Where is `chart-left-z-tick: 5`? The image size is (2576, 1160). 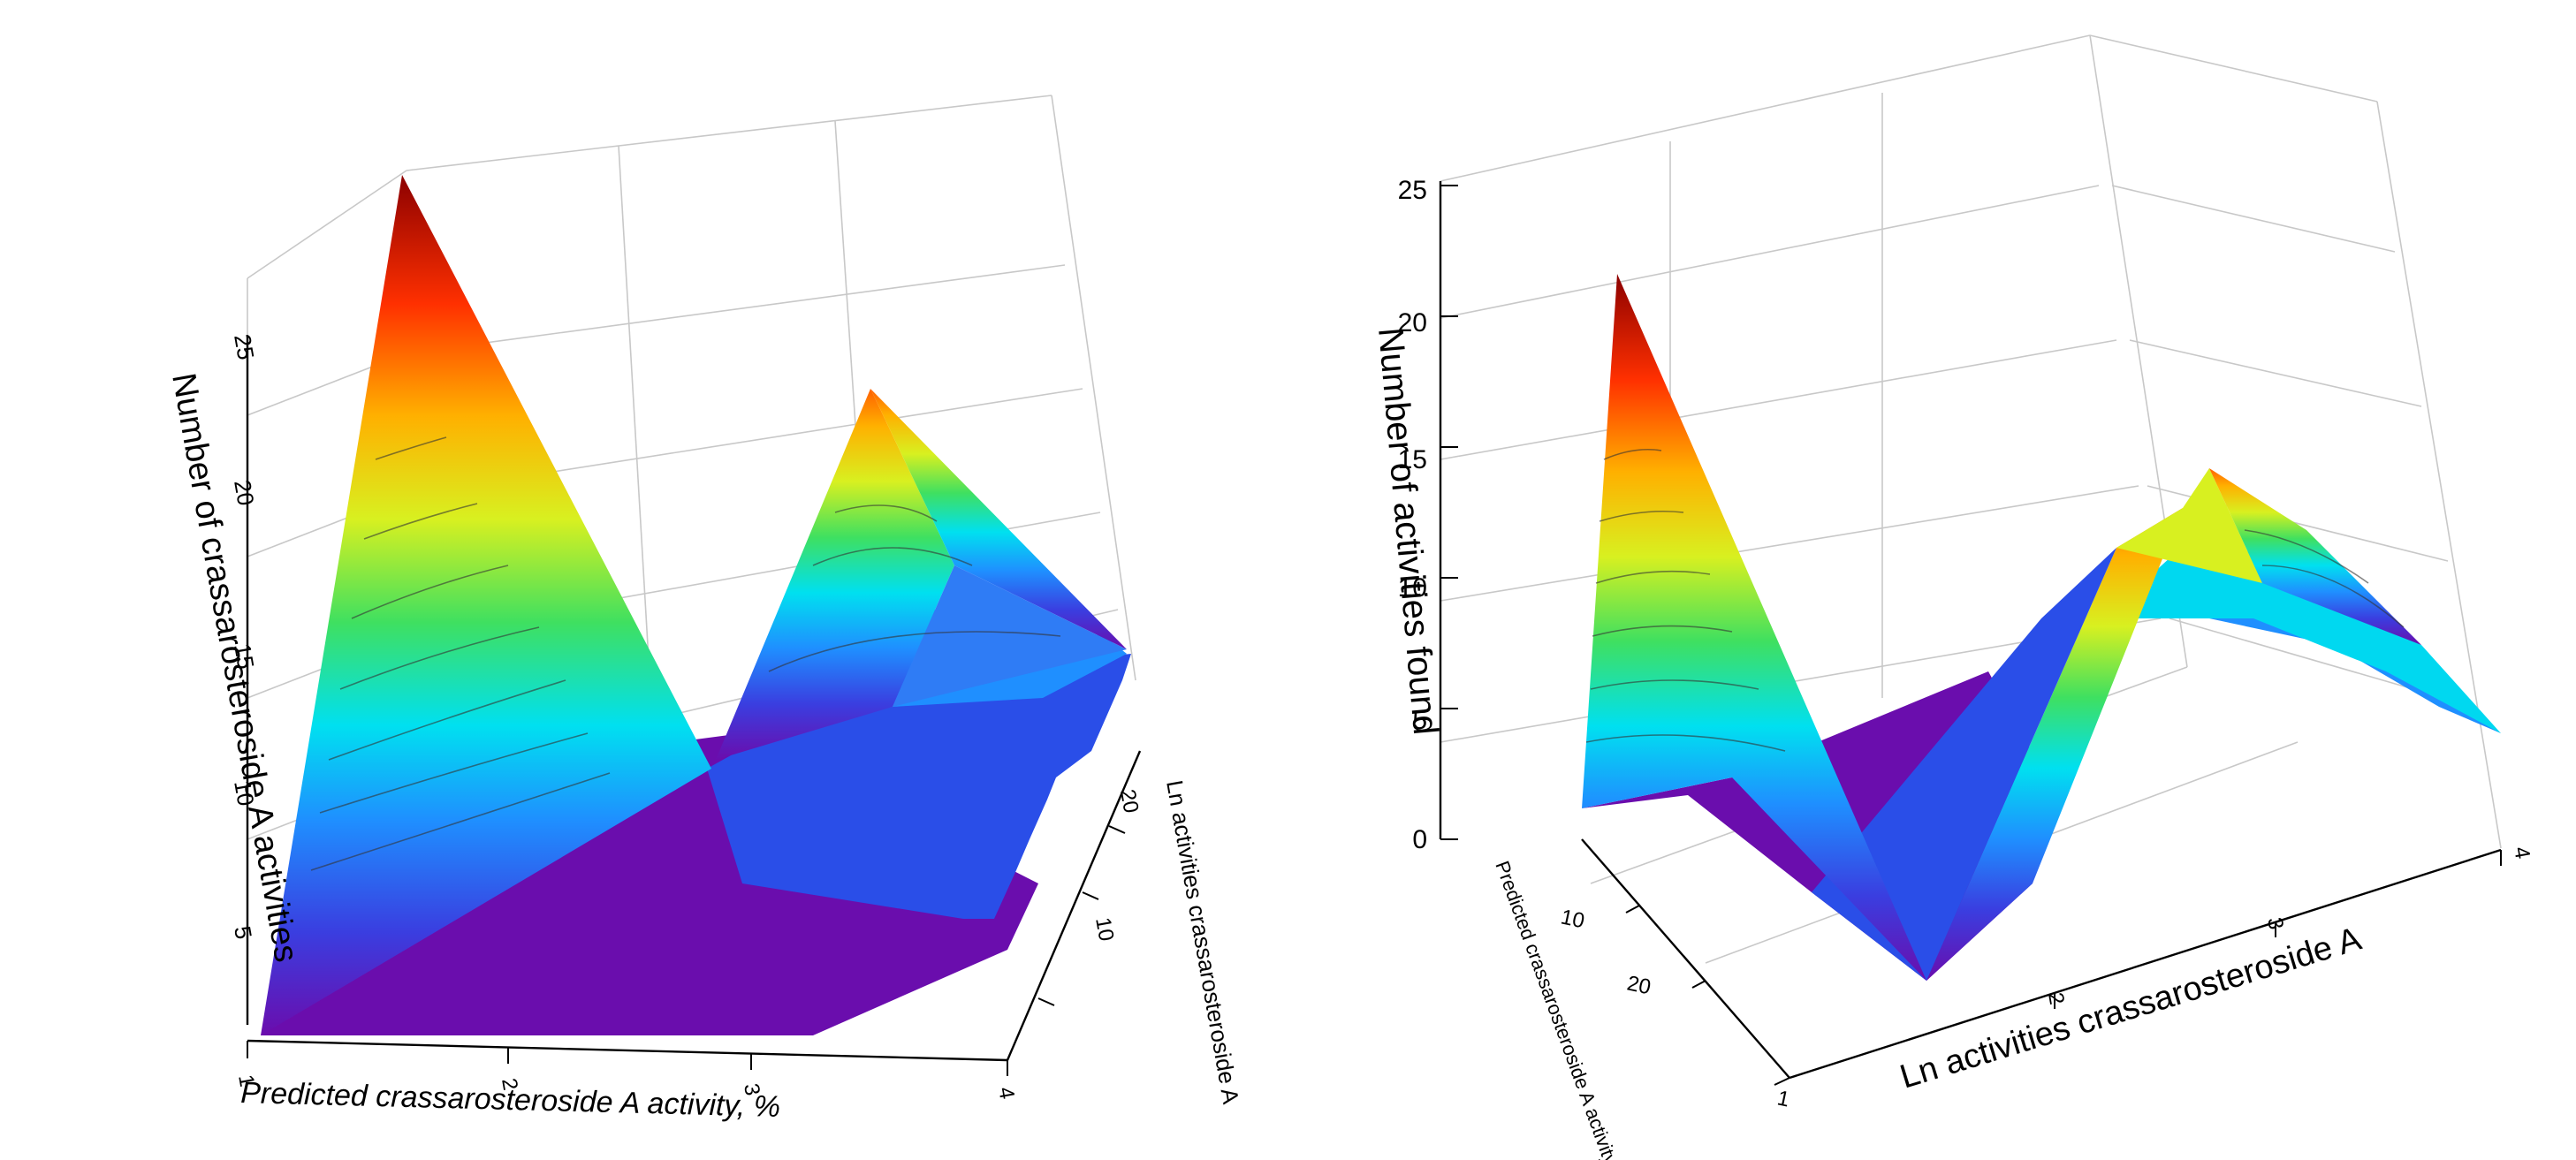
chart-left-z-tick: 5 is located at coordinates (243, 932).